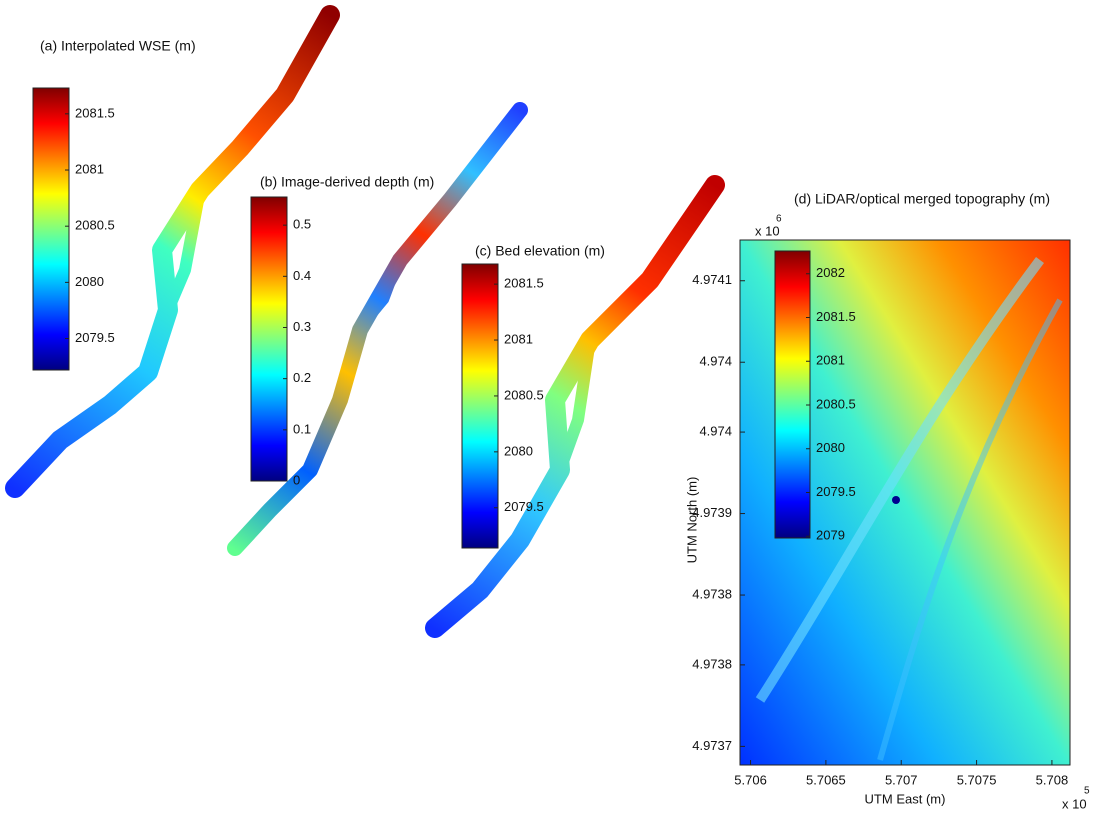 The height and width of the screenshot is (813, 1101). I want to click on x-tick-label: 5.7065, so click(826, 779).